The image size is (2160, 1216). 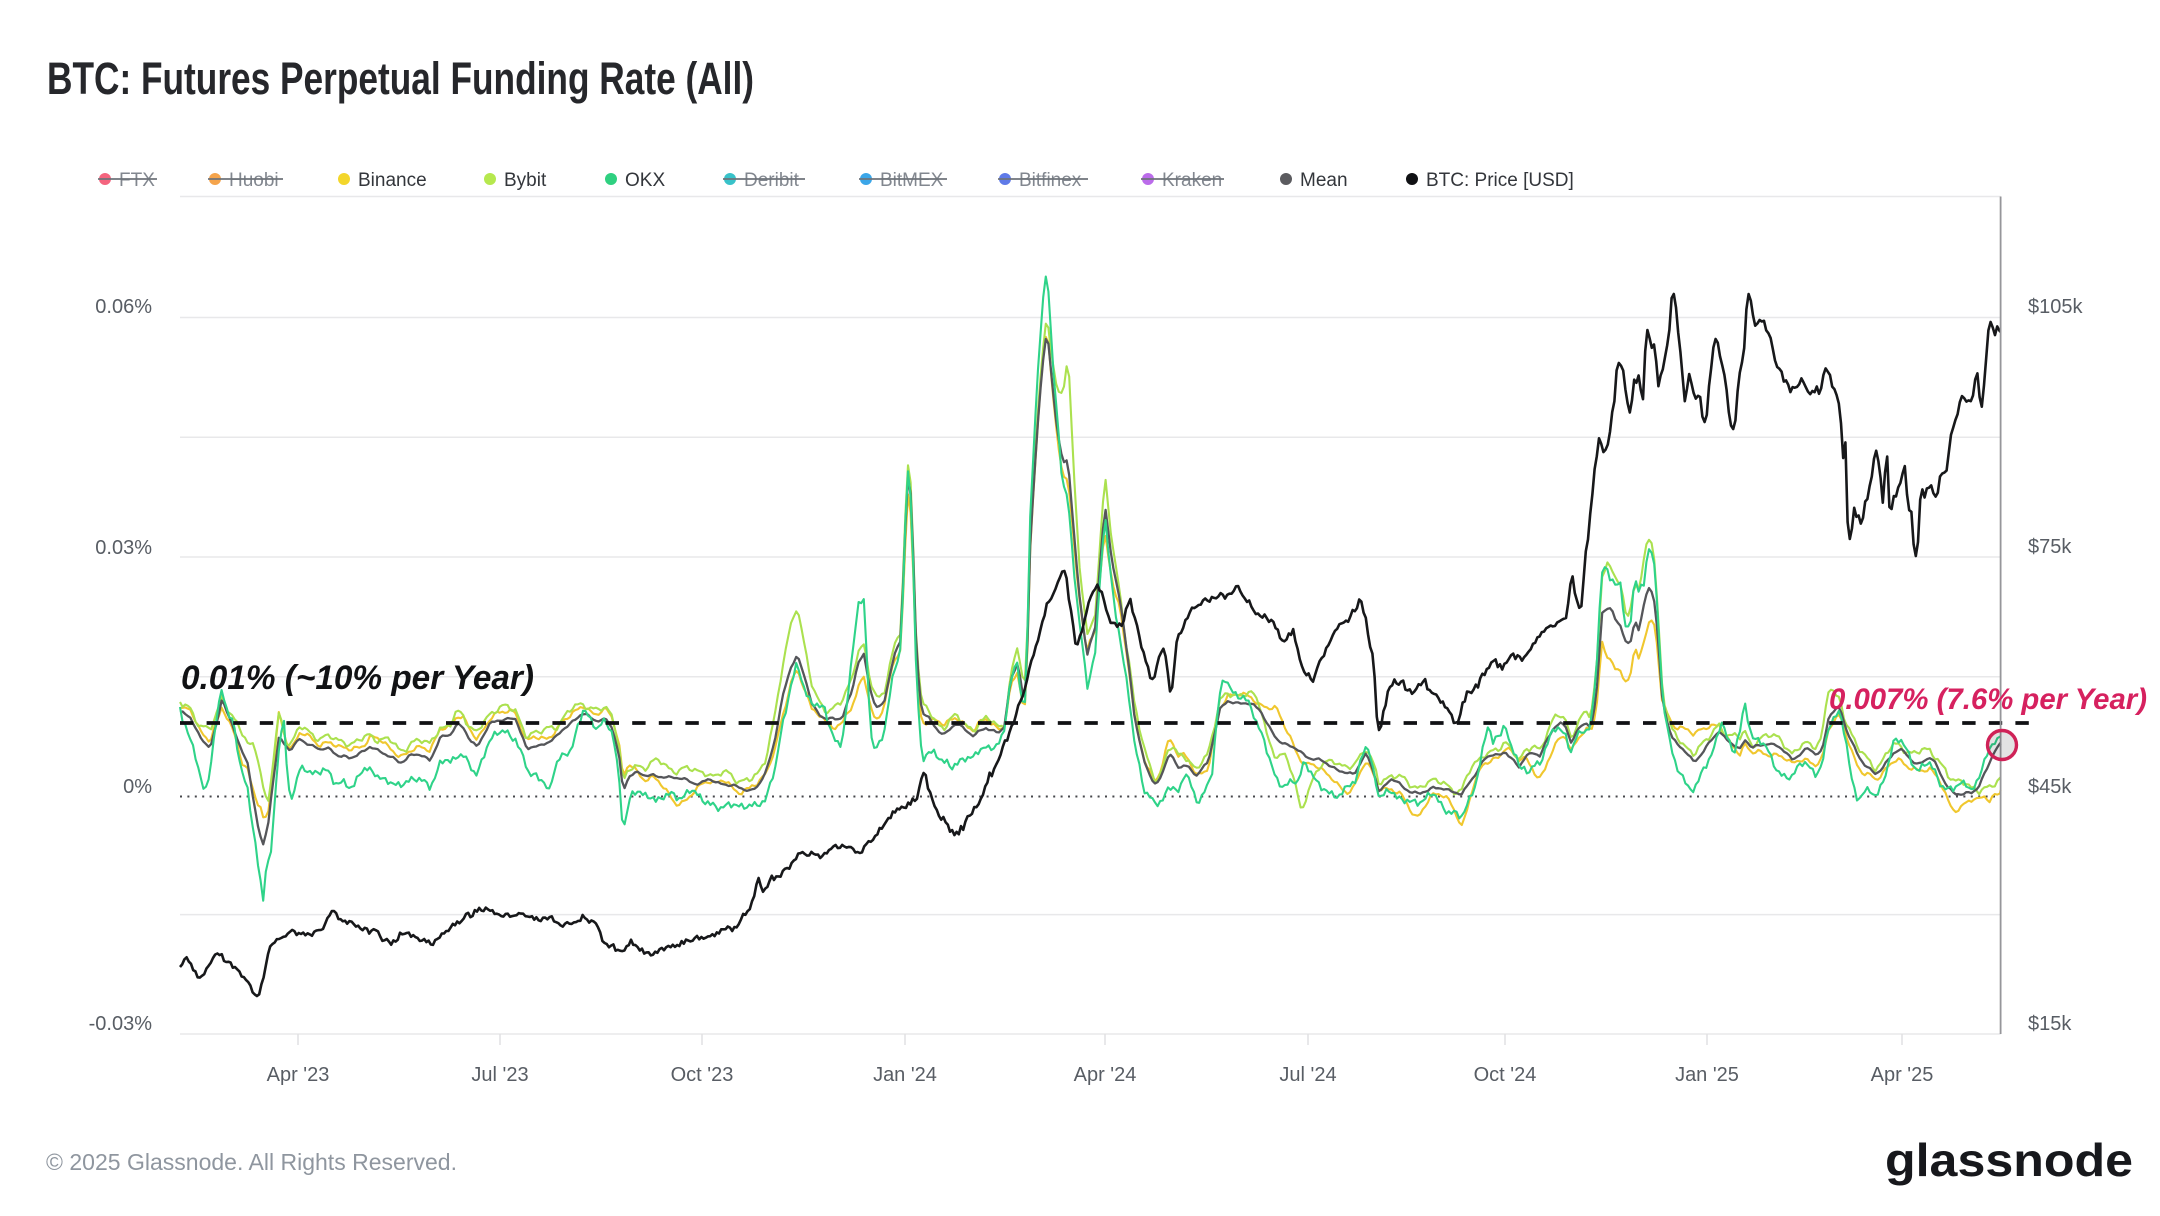 I want to click on svg-text: $105k, so click(x=2055, y=307).